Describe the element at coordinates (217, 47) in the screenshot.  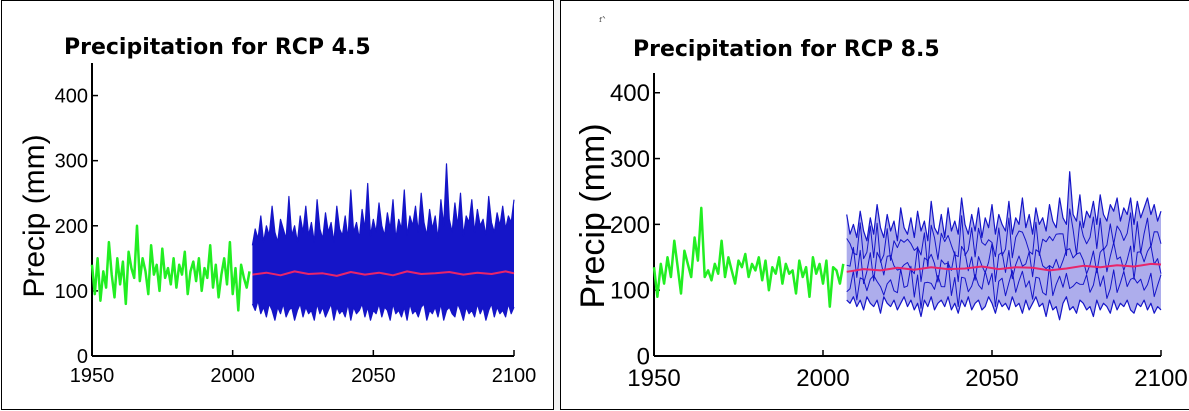
I see `chart-title-rcp45: Precipitation for RCP 4.5` at that location.